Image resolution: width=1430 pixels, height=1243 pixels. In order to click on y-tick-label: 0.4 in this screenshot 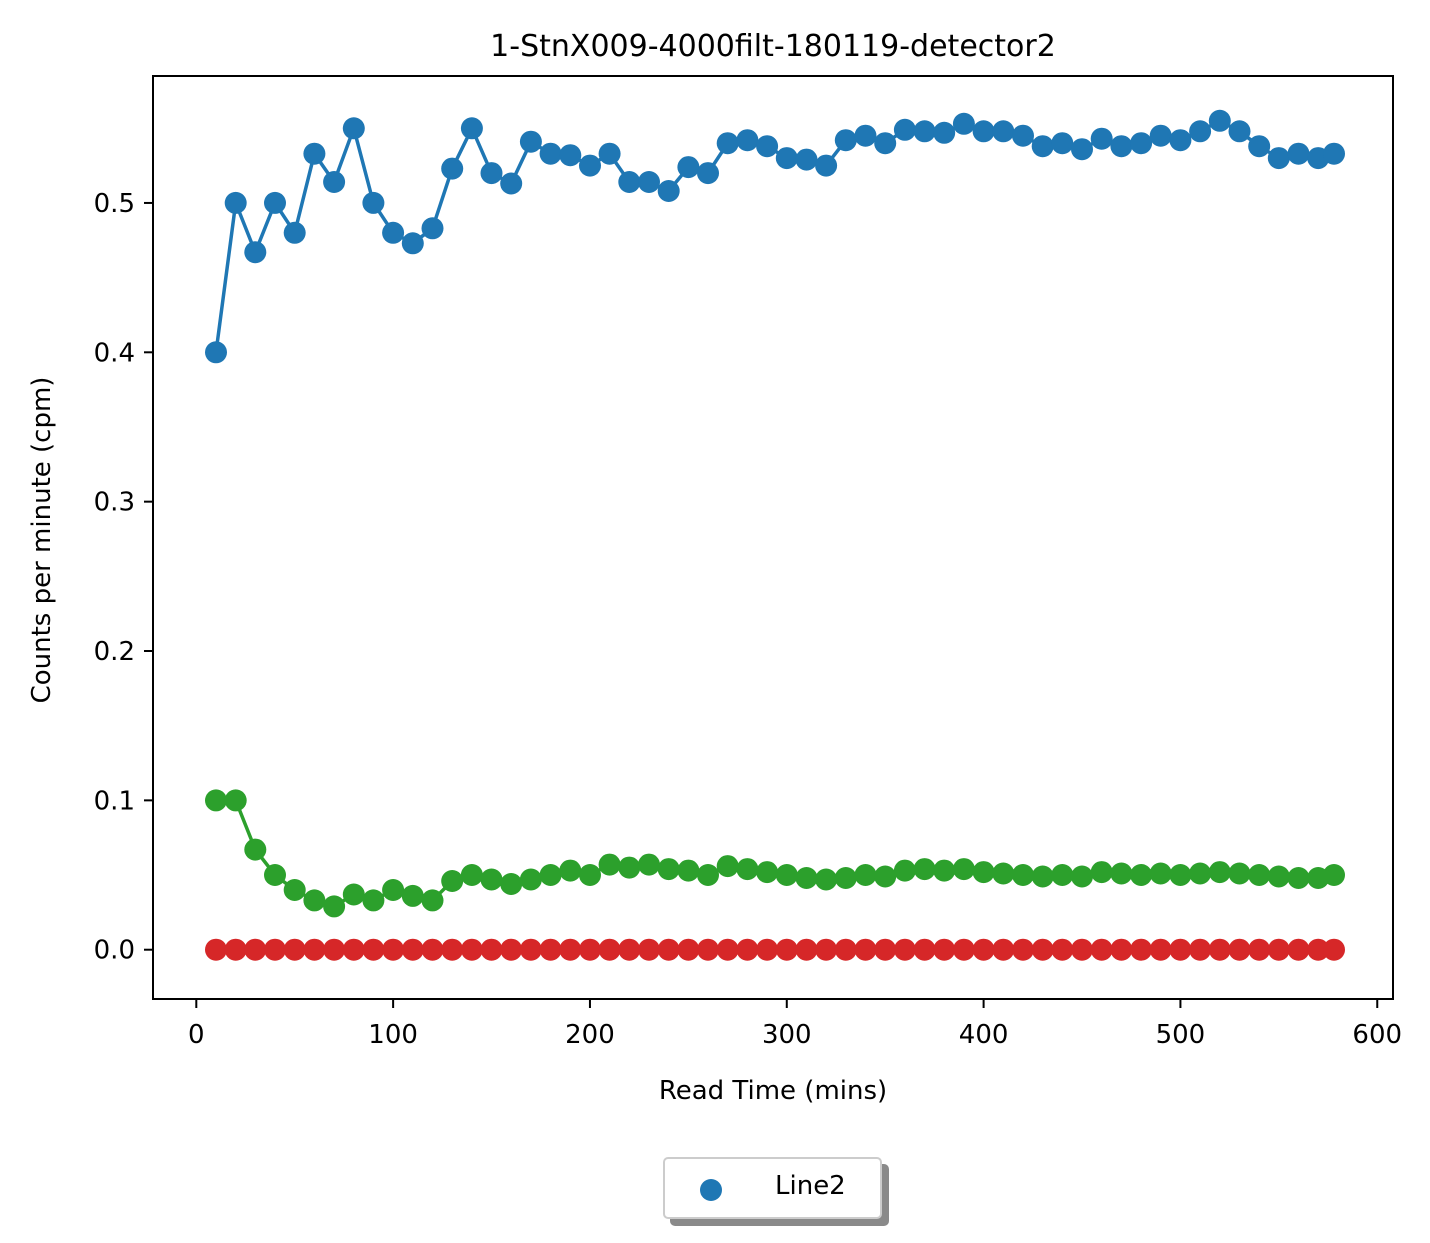, I will do `click(114, 353)`.